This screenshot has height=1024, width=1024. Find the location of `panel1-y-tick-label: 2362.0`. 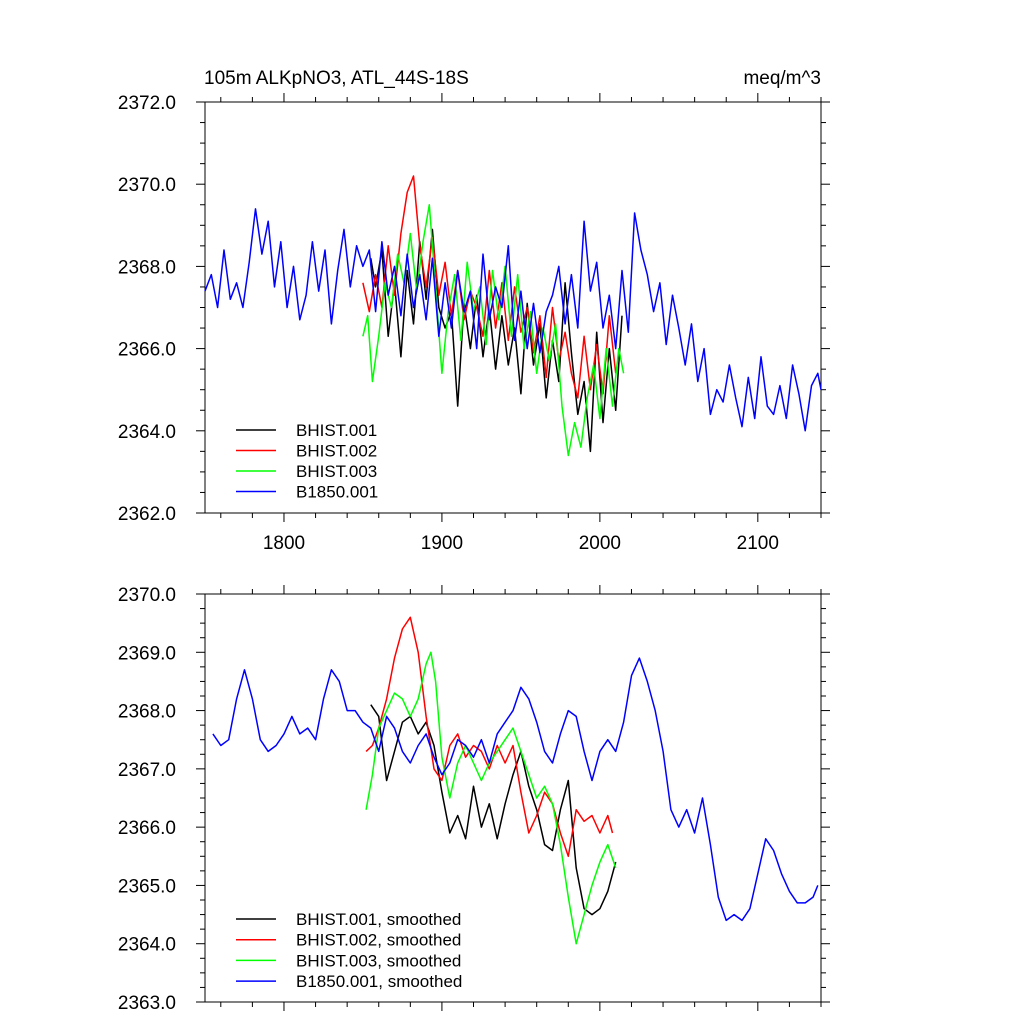

panel1-y-tick-label: 2362.0 is located at coordinates (147, 514).